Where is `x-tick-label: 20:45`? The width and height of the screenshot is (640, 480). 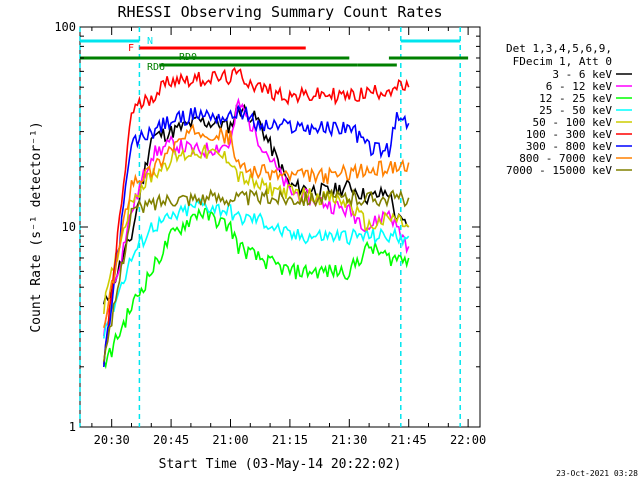
x-tick-label: 20:45 is located at coordinates (171, 440).